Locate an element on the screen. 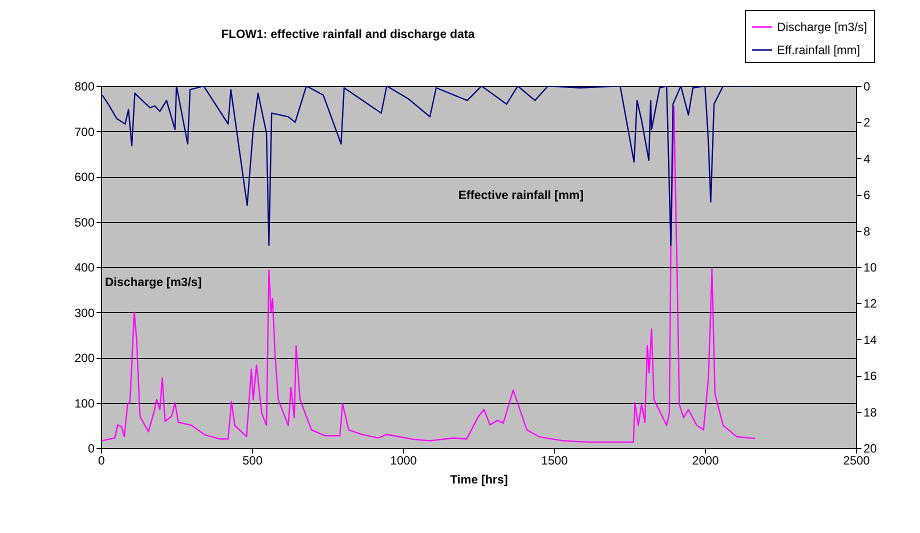 The image size is (920, 533). x-tick-label: 500 is located at coordinates (252, 461).